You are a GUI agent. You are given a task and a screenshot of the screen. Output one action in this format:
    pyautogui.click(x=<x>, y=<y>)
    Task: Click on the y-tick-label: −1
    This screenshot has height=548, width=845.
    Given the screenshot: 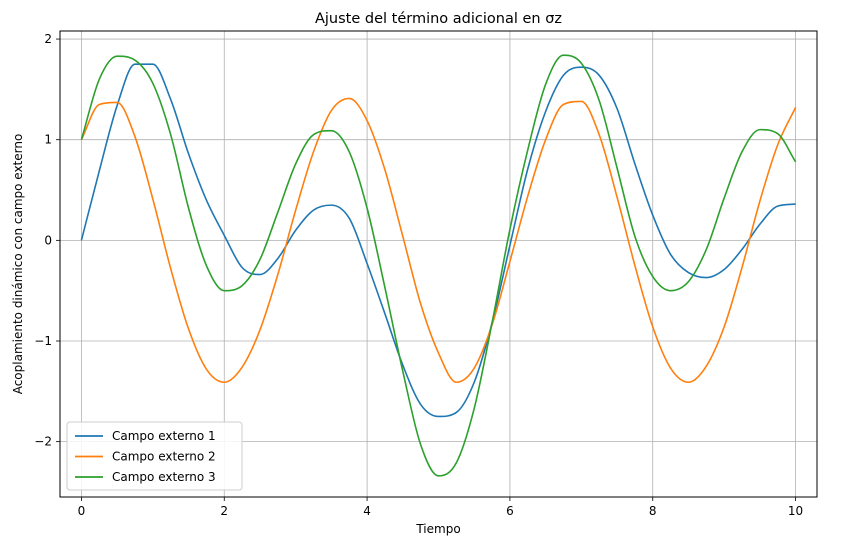 What is the action you would take?
    pyautogui.click(x=43, y=341)
    